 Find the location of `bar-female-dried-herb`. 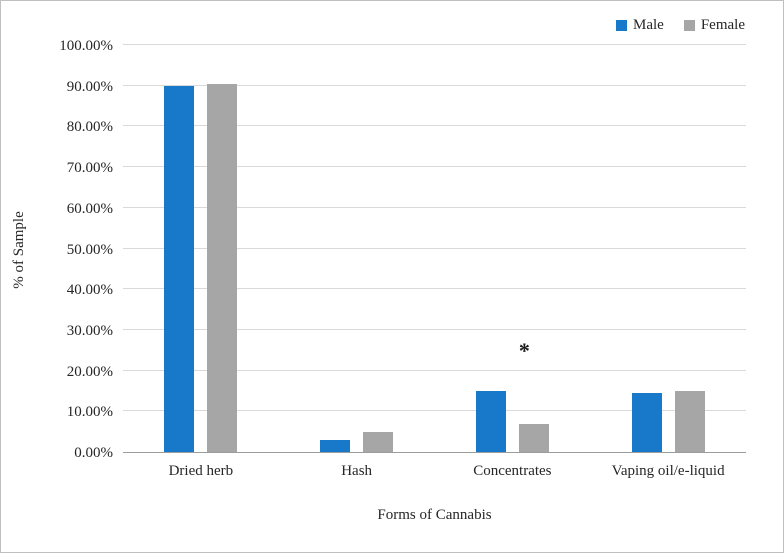

bar-female-dried-herb is located at coordinates (222, 267).